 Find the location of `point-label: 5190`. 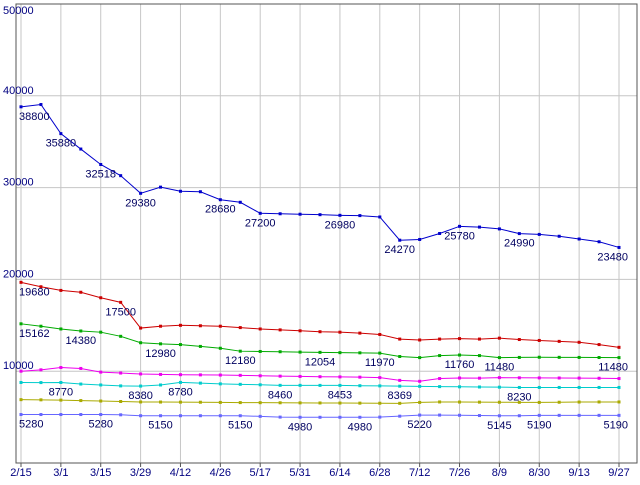

point-label: 5190 is located at coordinates (539, 425).